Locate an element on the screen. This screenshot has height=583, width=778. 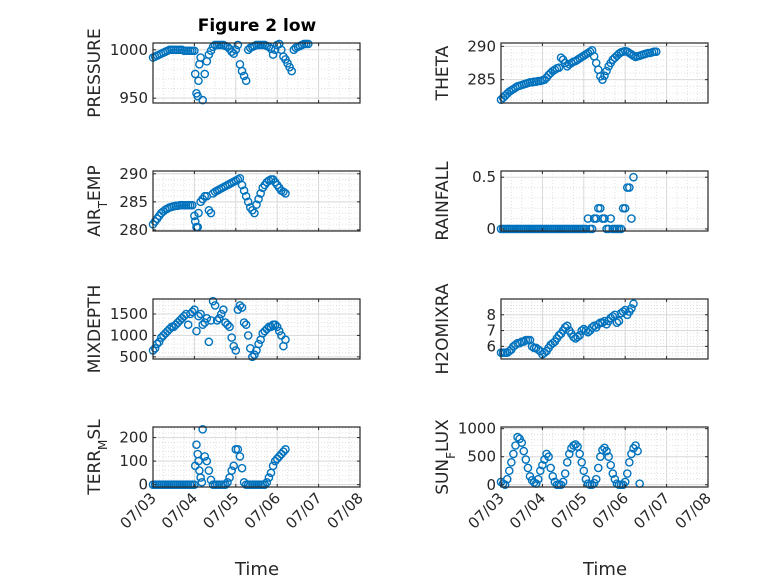
chart-panel-3: 280 285 290 AIRTEMP is located at coordinates (223, 202).